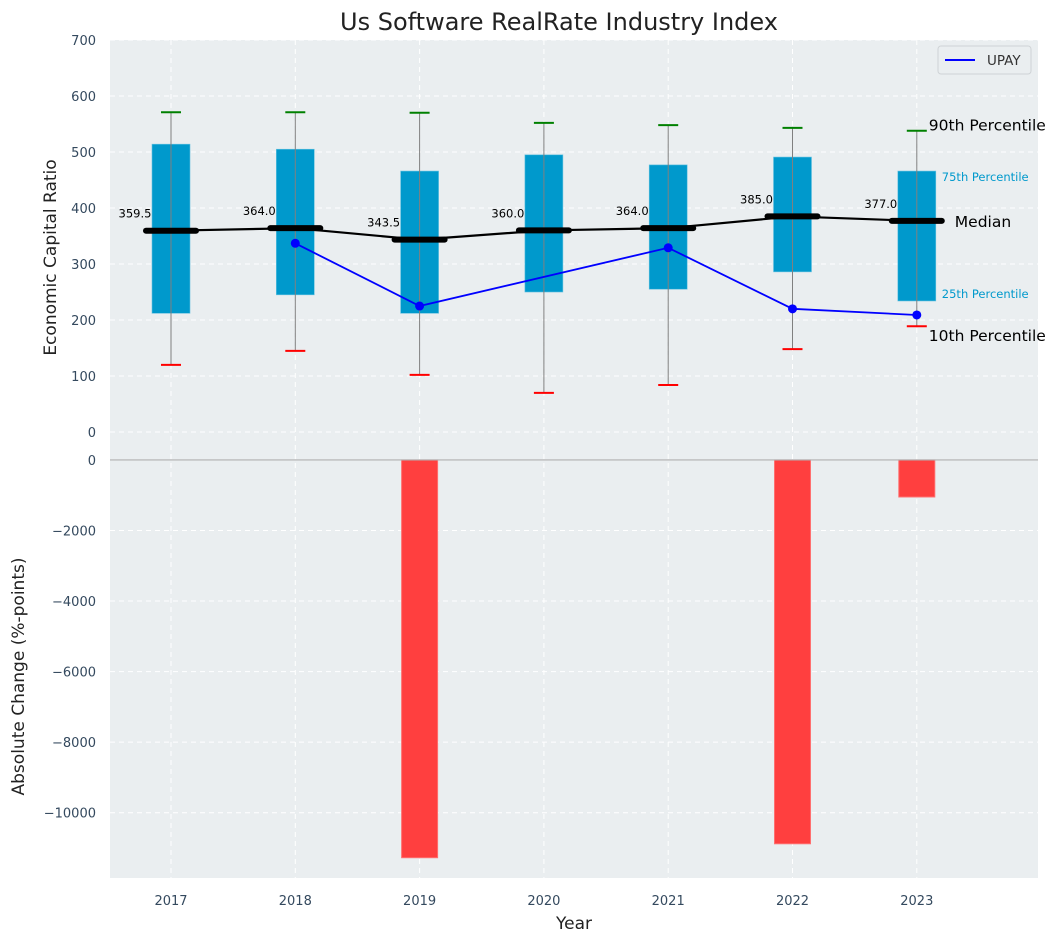  I want to click on legend: UPAY, so click(984, 60).